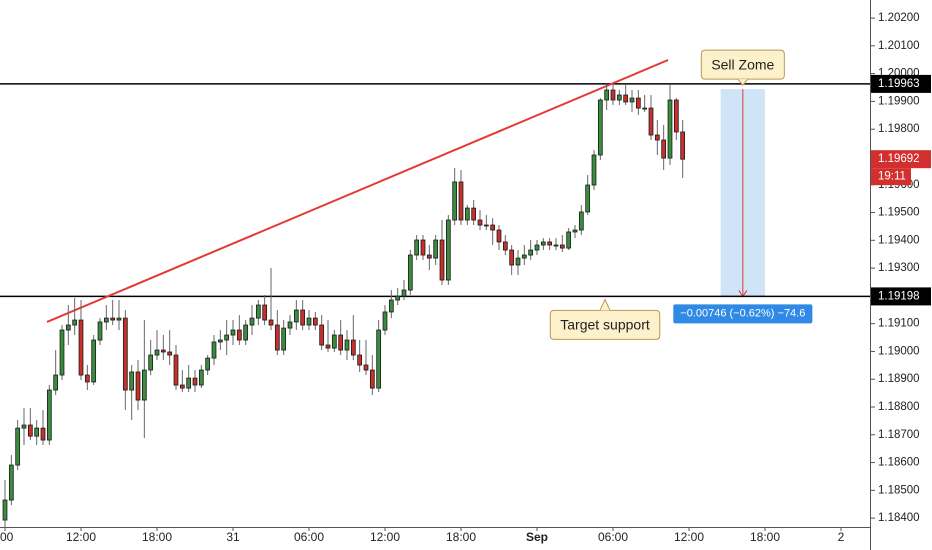  Describe the element at coordinates (899, 129) in the screenshot. I see `y-tick-label: 1.19800` at that location.